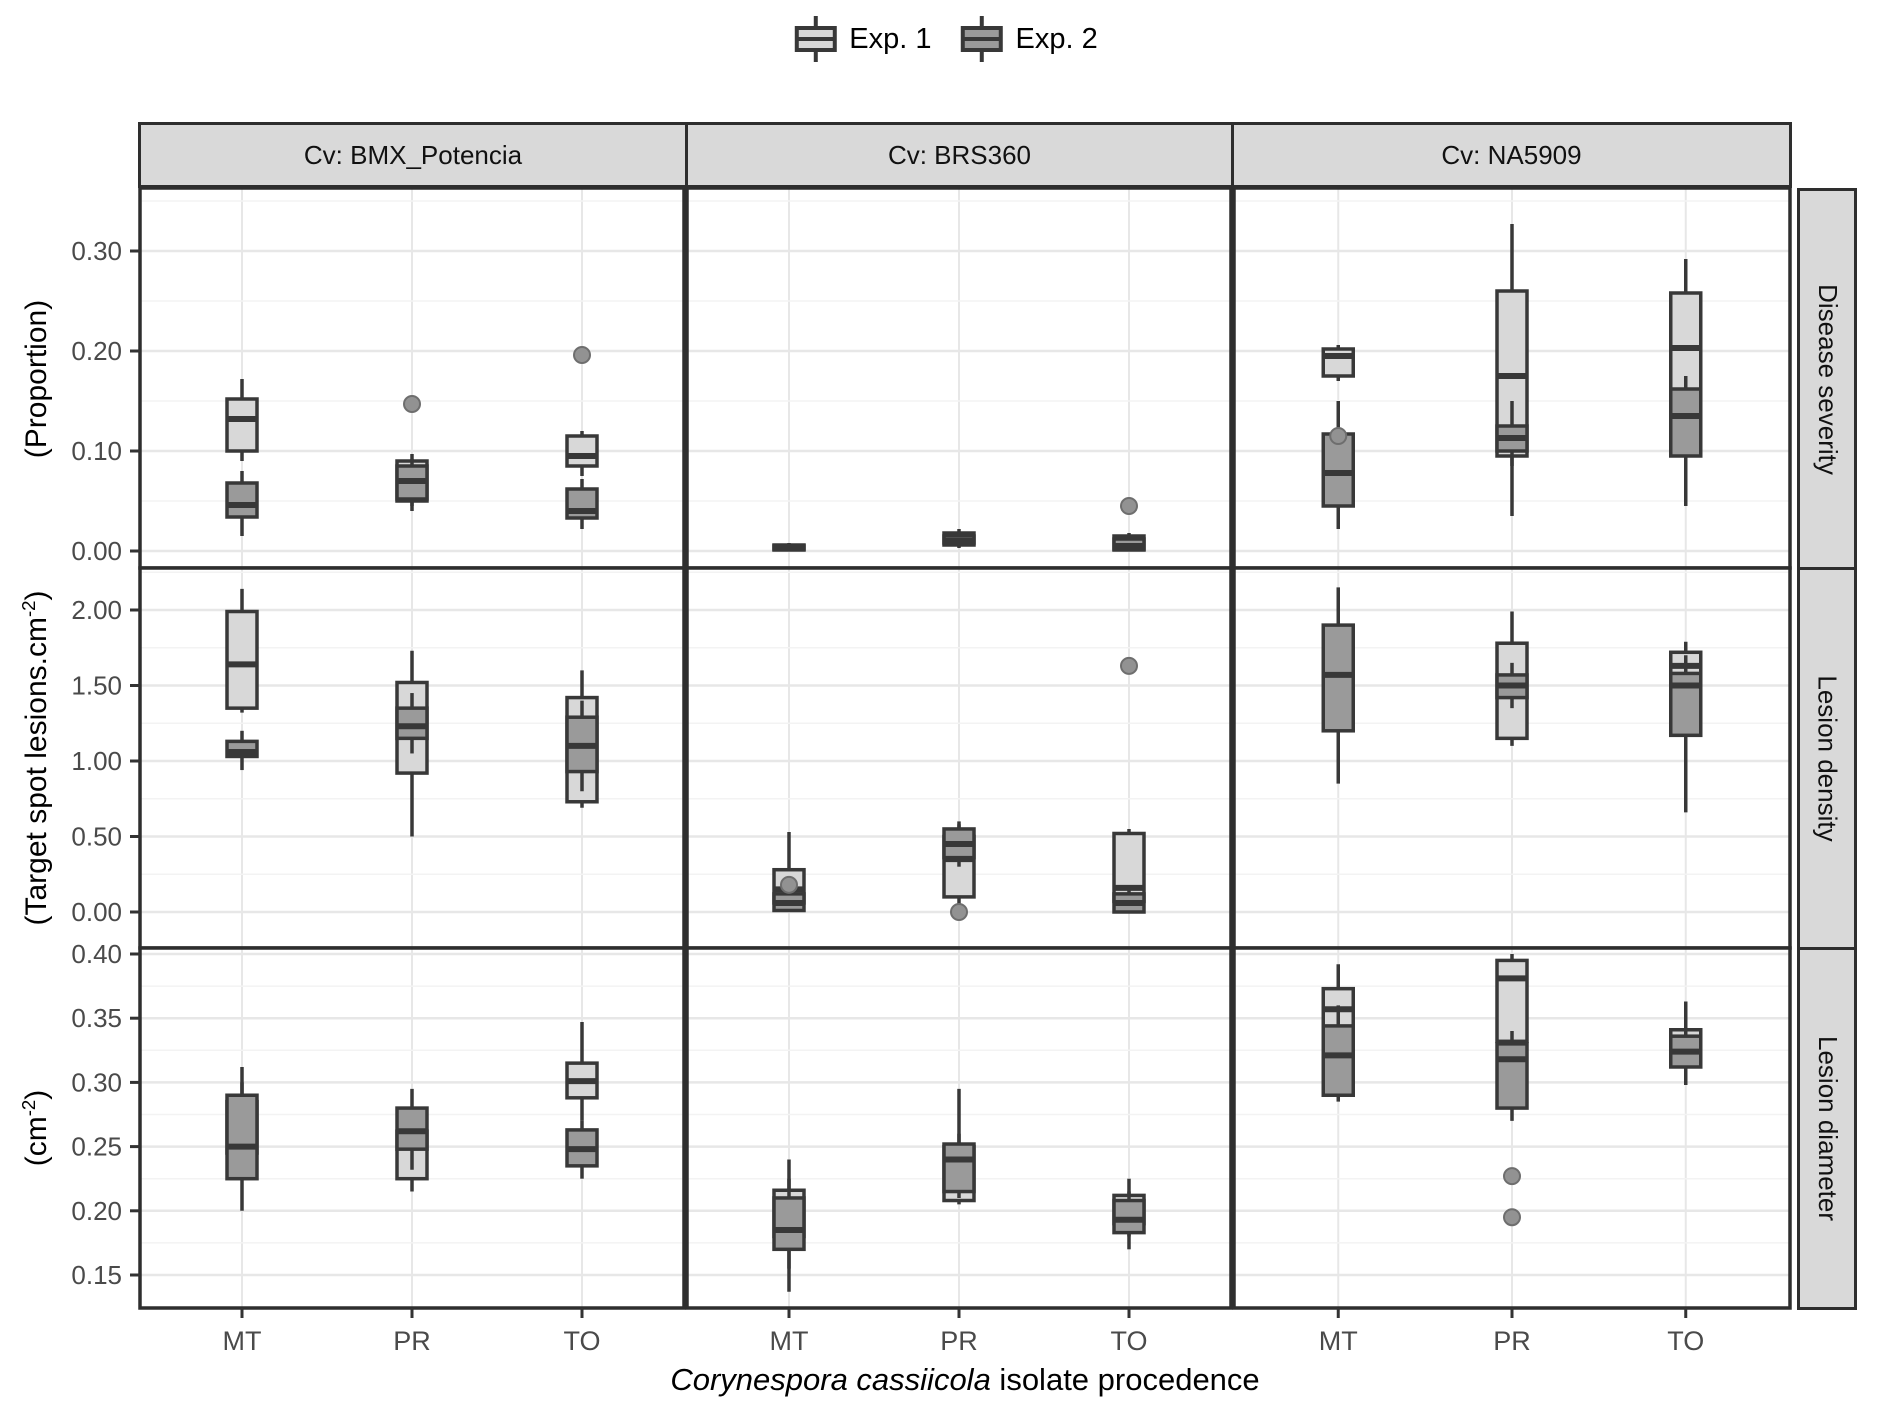  Describe the element at coordinates (96, 1018) in the screenshot. I see `y-tick-label: 0.35` at that location.